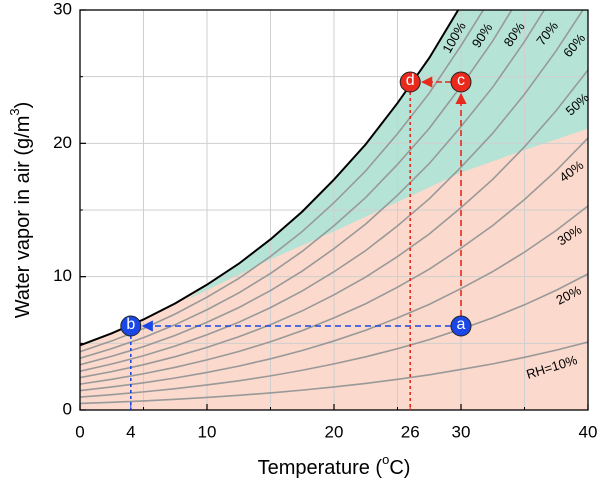 Image resolution: width=600 pixels, height=486 pixels. What do you see at coordinates (334, 373) in the screenshot?
I see `rh-curve` at bounding box center [334, 373].